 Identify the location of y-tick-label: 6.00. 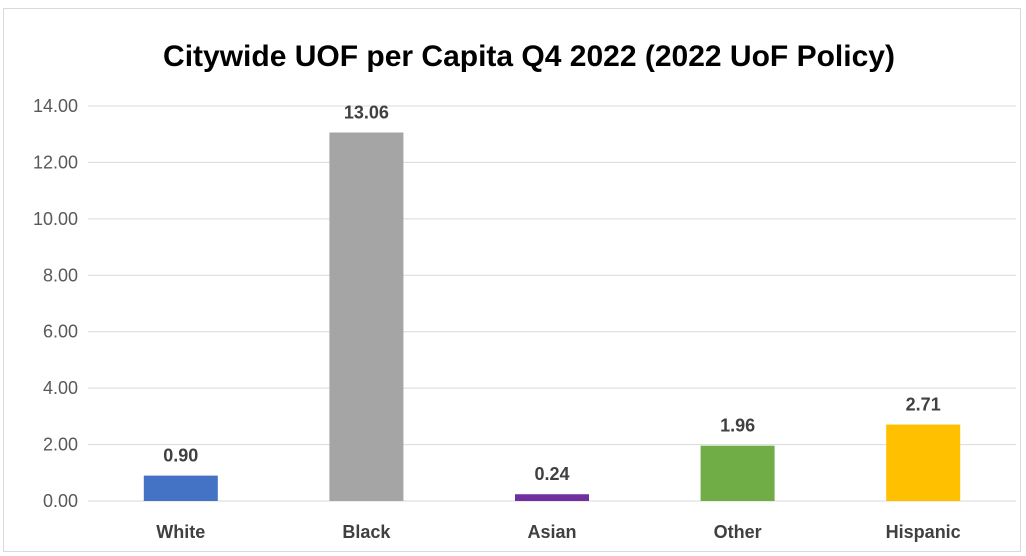
(60, 332).